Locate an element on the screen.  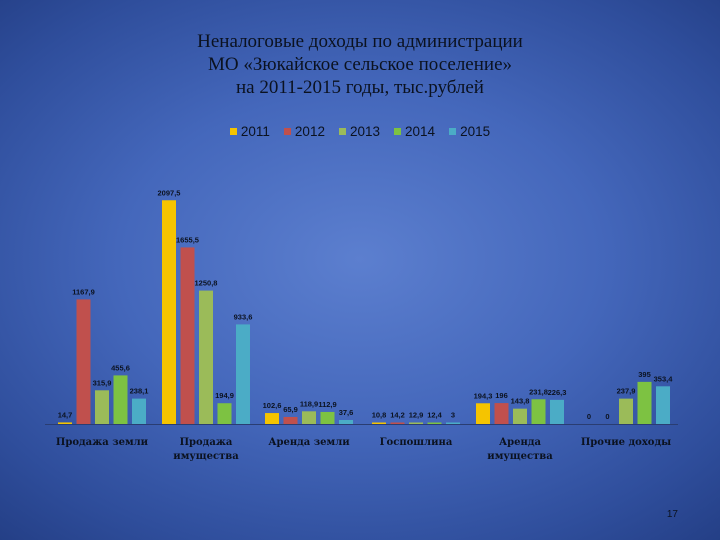
data-label: 102,6 is located at coordinates (272, 405).